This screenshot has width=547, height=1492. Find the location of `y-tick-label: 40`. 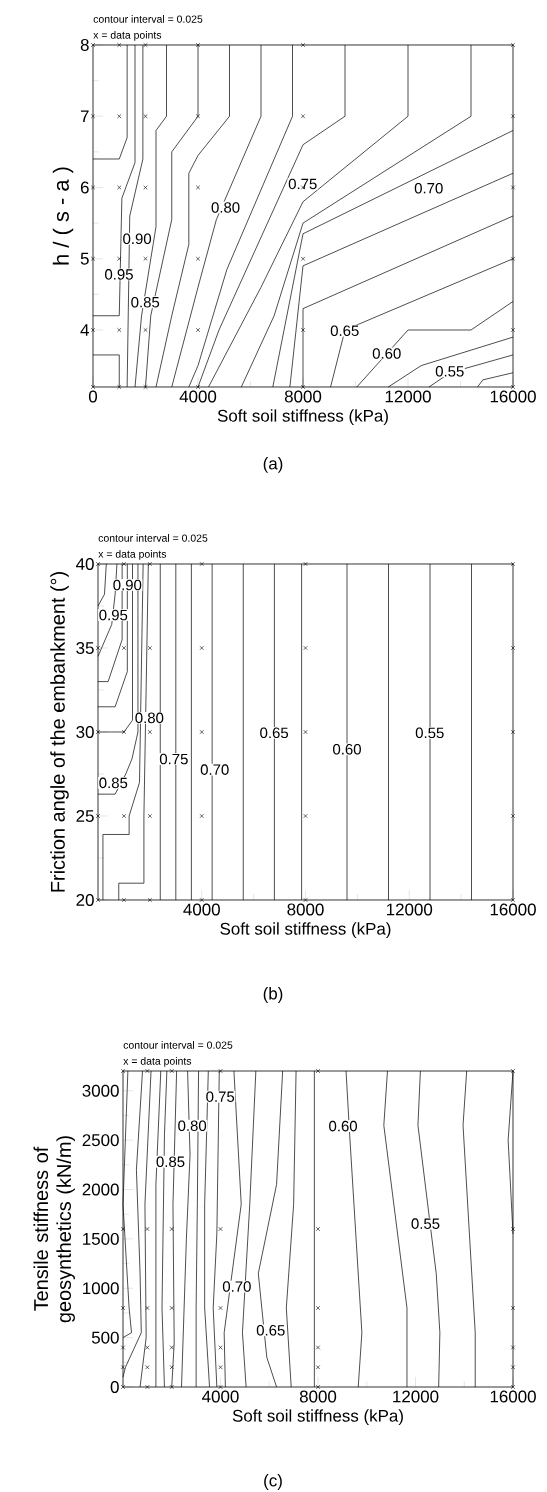

y-tick-label: 40 is located at coordinates (85, 563).